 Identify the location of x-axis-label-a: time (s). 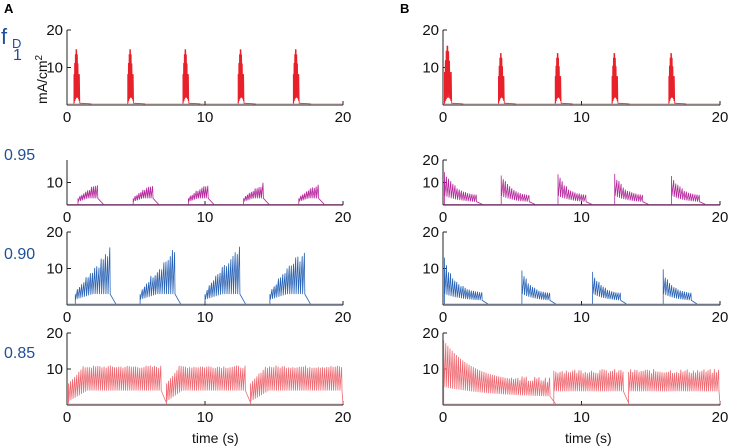
(215, 438).